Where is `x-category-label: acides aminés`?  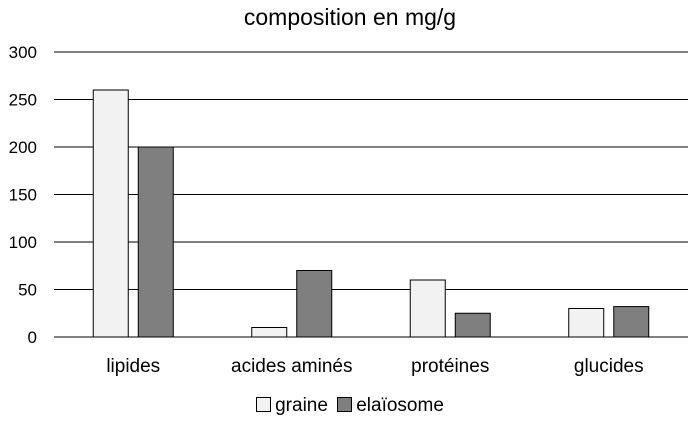
x-category-label: acides aminés is located at coordinates (291, 366).